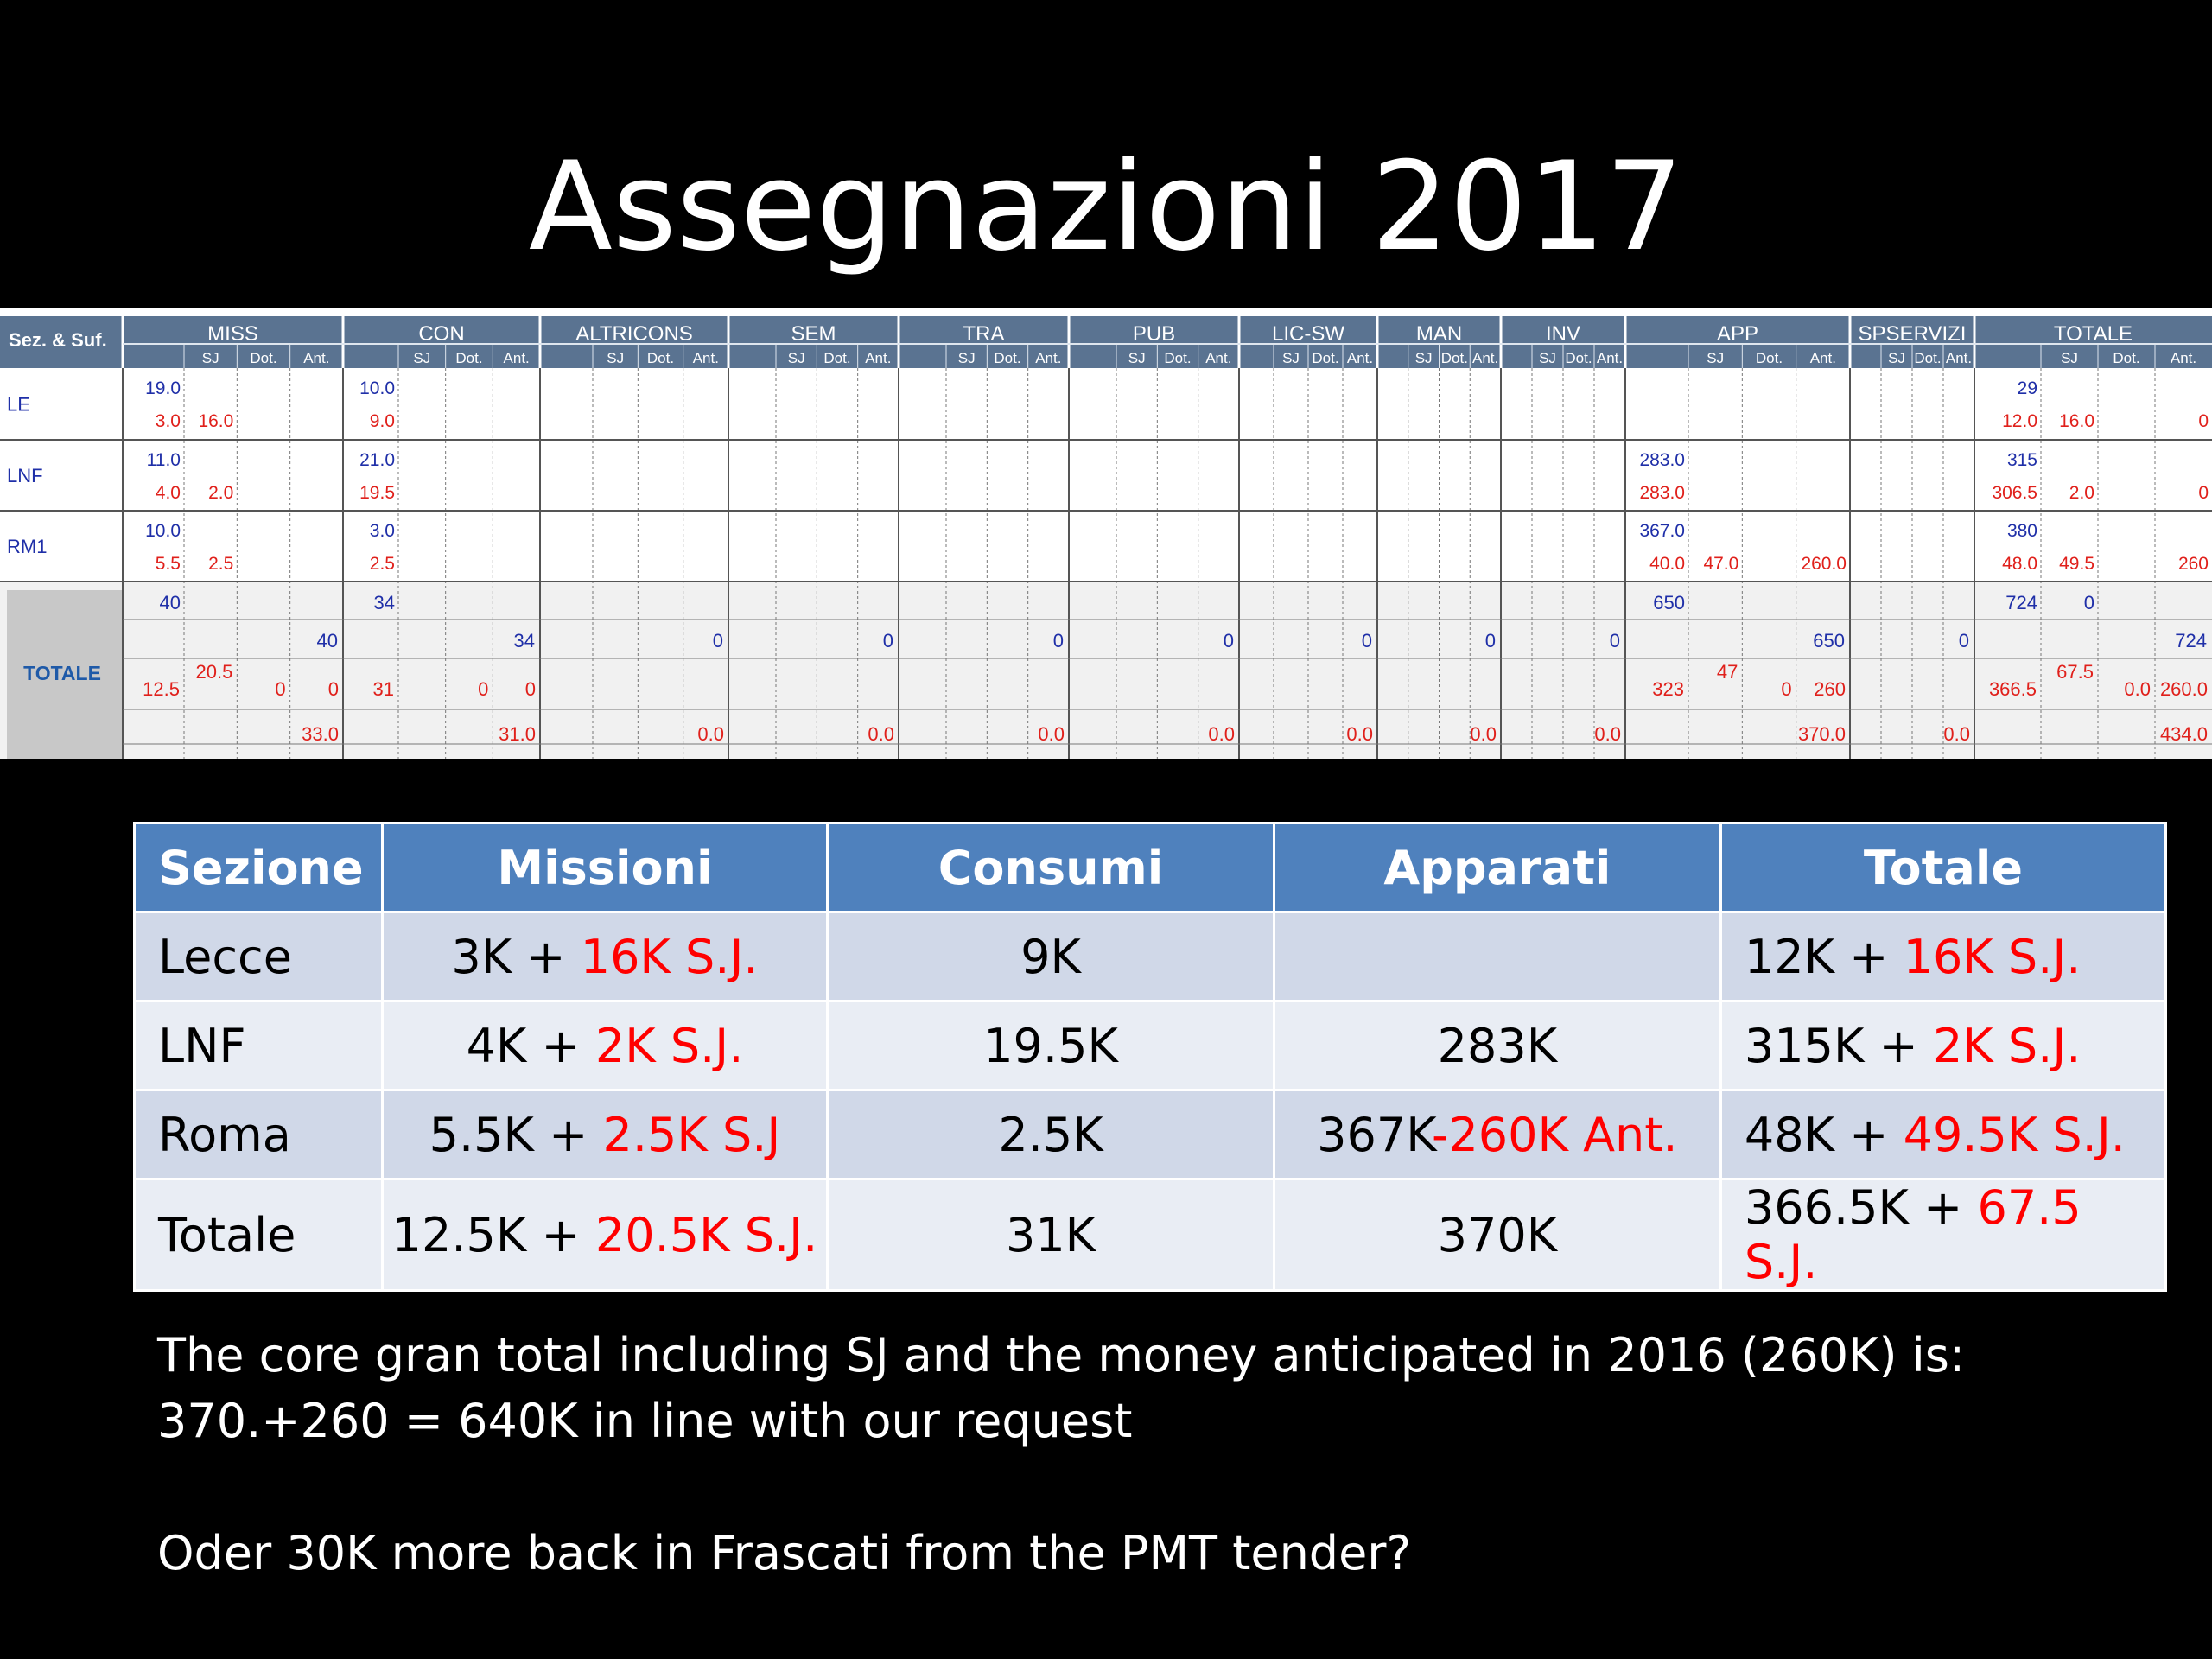  What do you see at coordinates (258, 1045) in the screenshot?
I see `cell-sezione: LNF` at bounding box center [258, 1045].